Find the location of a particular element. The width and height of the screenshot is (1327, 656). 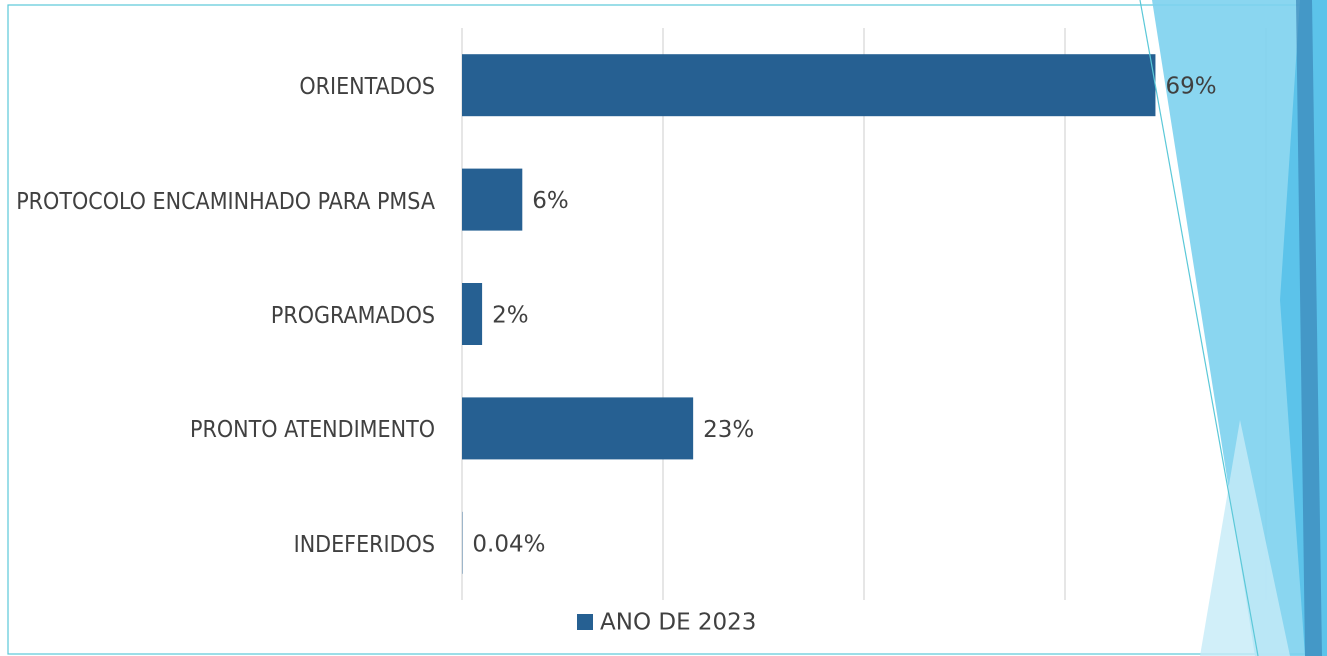

data-label: 23% is located at coordinates (728, 430).